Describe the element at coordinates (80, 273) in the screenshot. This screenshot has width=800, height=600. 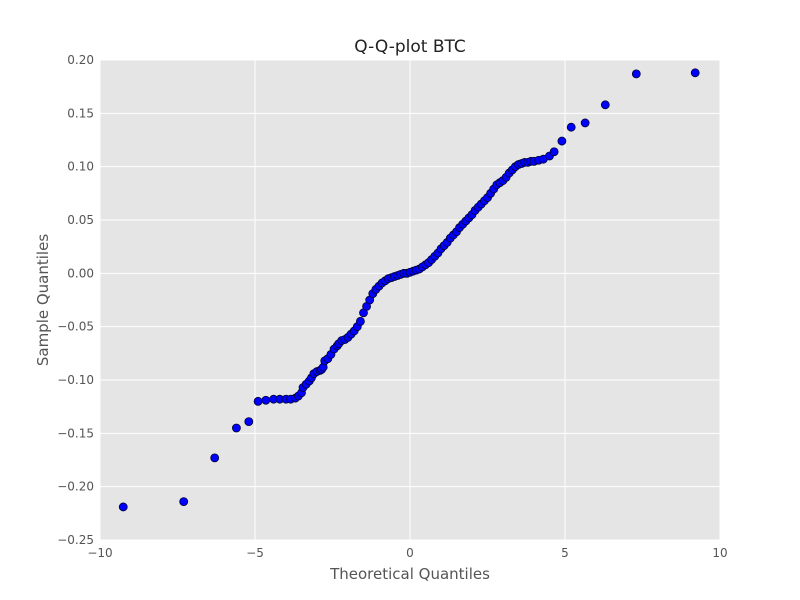
I see `y-tick-label: 0.00` at that location.